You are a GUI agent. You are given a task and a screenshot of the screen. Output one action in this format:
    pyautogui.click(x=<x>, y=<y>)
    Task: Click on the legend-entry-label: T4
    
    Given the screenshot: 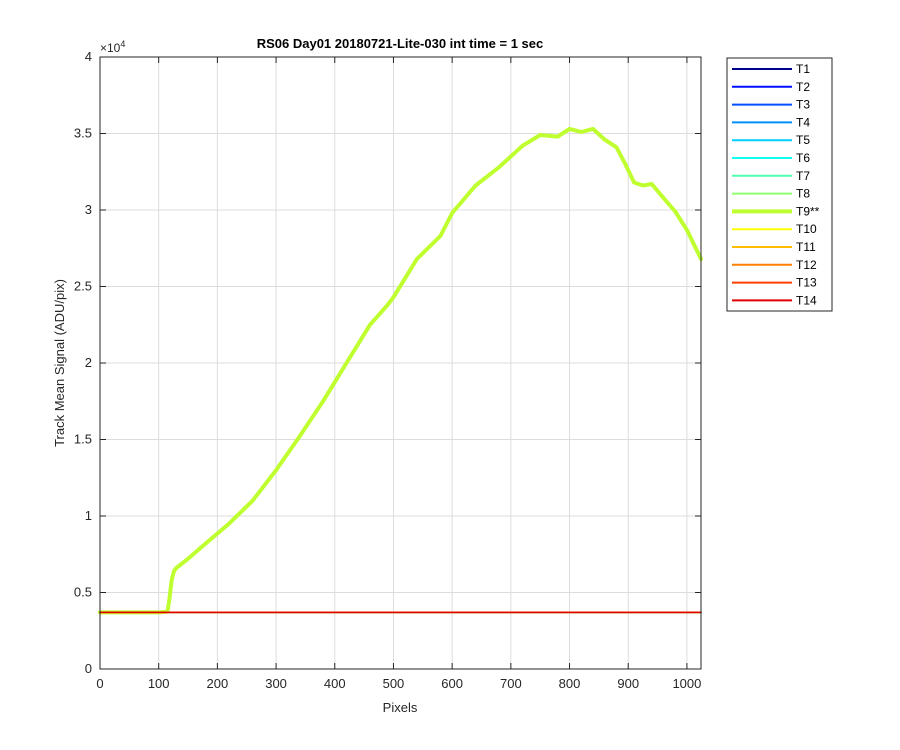 What is the action you would take?
    pyautogui.click(x=803, y=122)
    